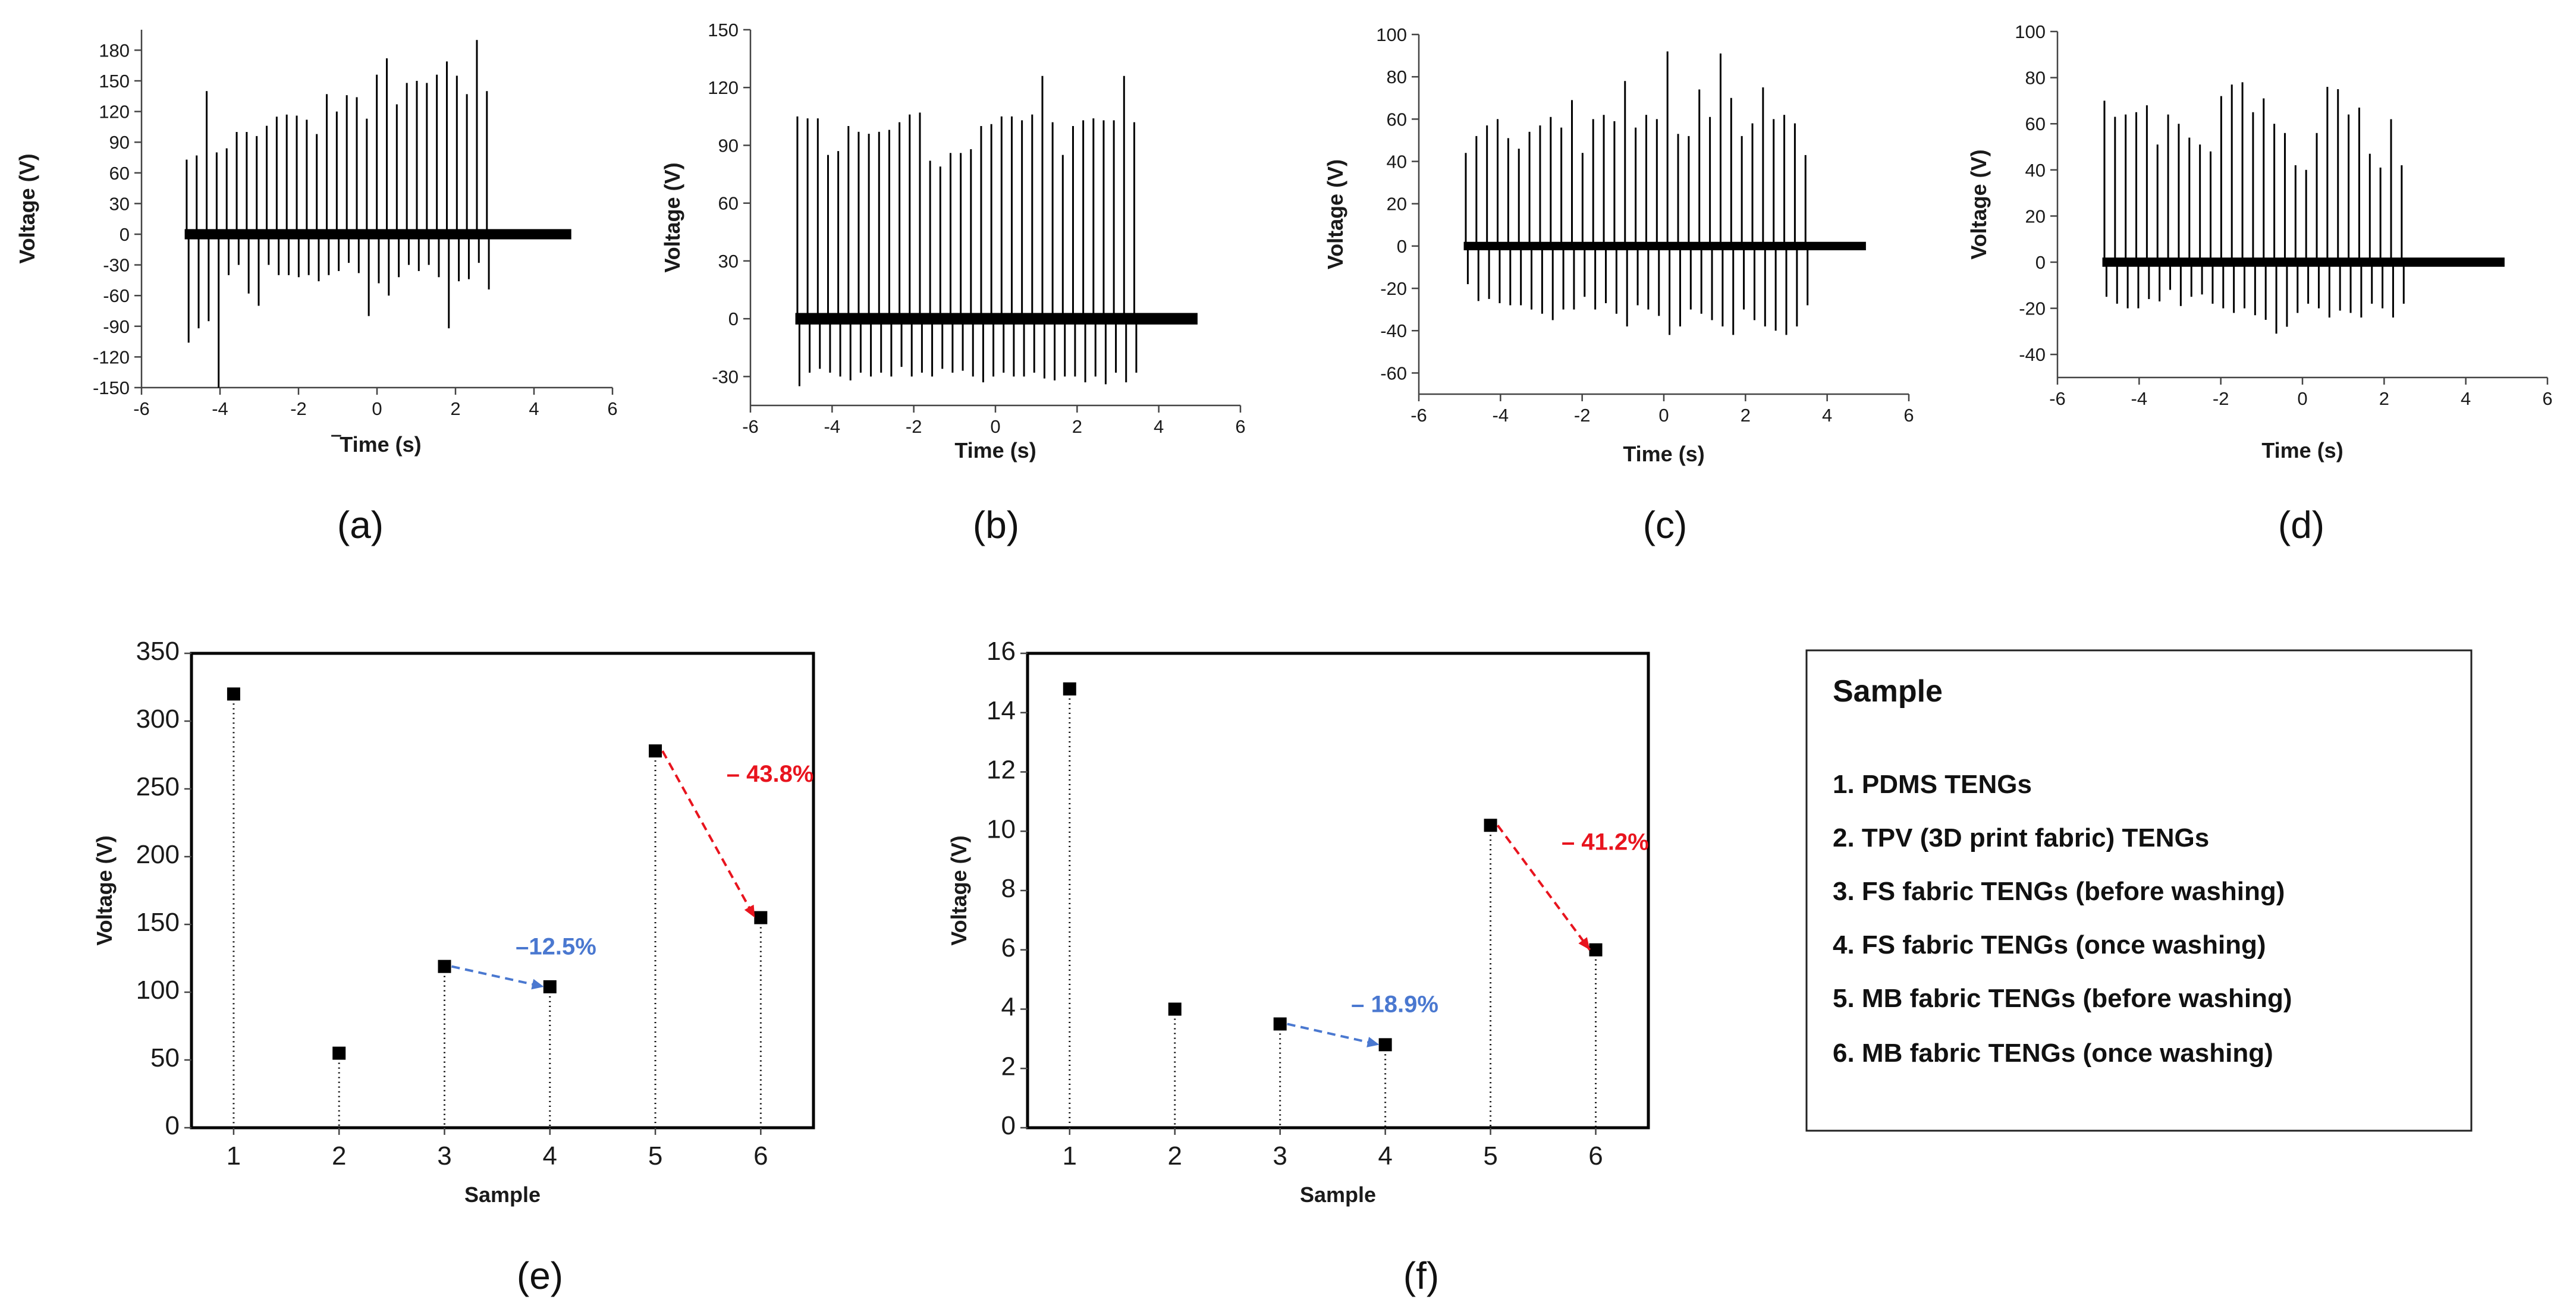 Image resolution: width=2576 pixels, height=1315 pixels. I want to click on y-tick-label: 90, so click(728, 145).